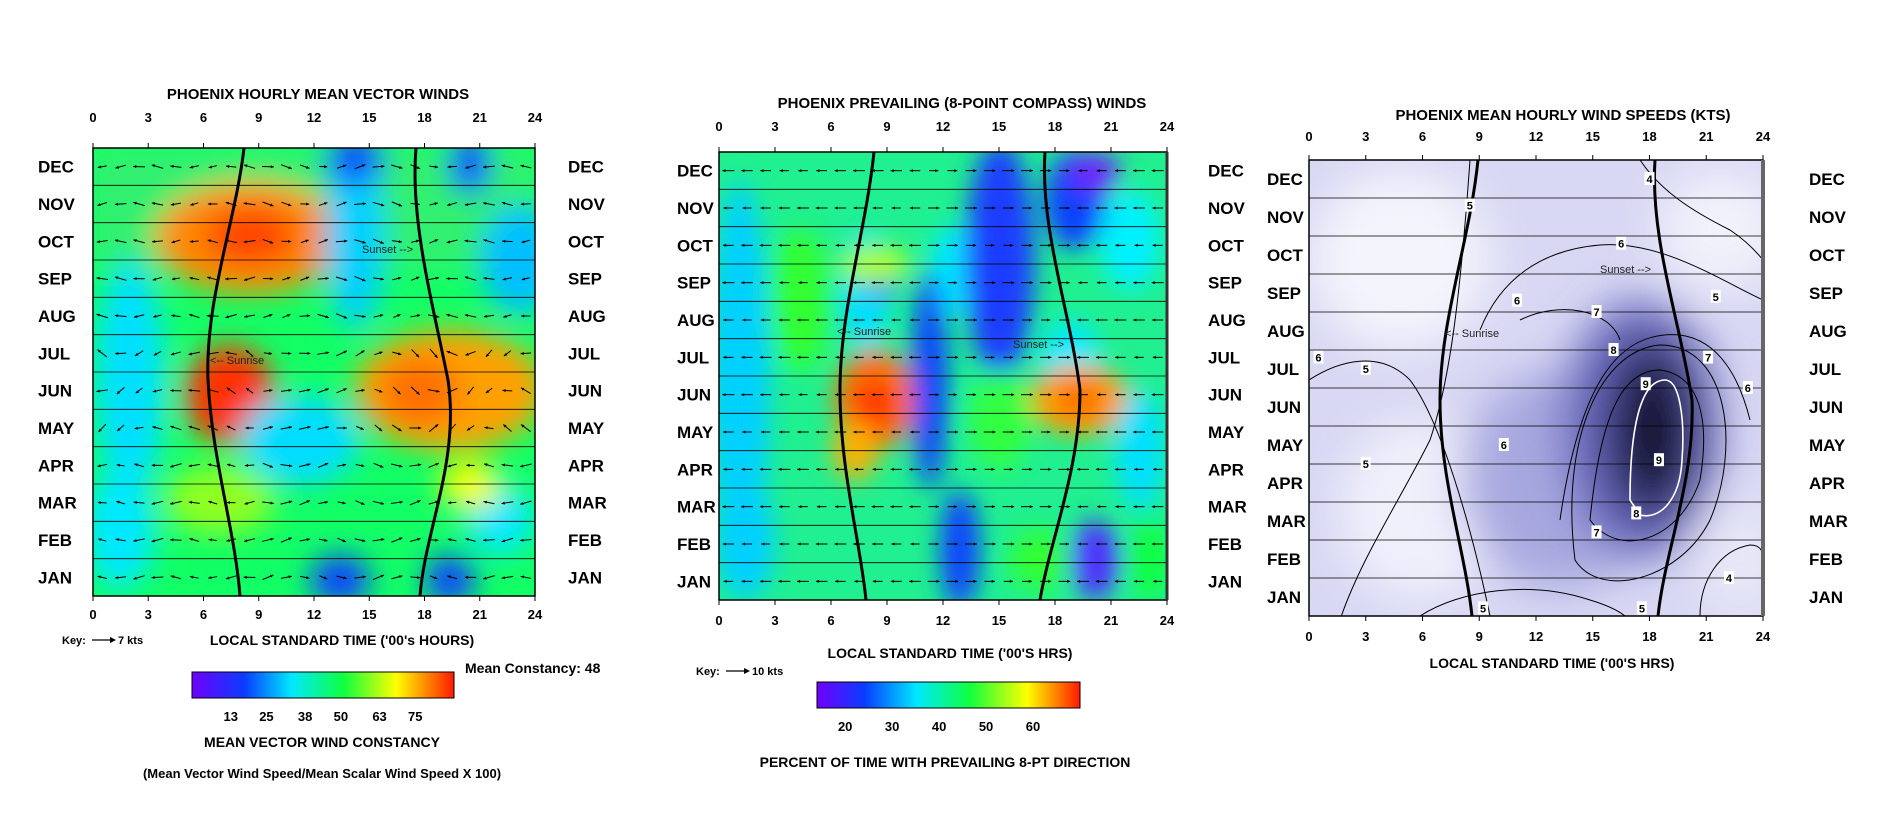 Image resolution: width=1886 pixels, height=826 pixels. I want to click on panel-b-sunset-label: Sunset -->, so click(1038, 345).